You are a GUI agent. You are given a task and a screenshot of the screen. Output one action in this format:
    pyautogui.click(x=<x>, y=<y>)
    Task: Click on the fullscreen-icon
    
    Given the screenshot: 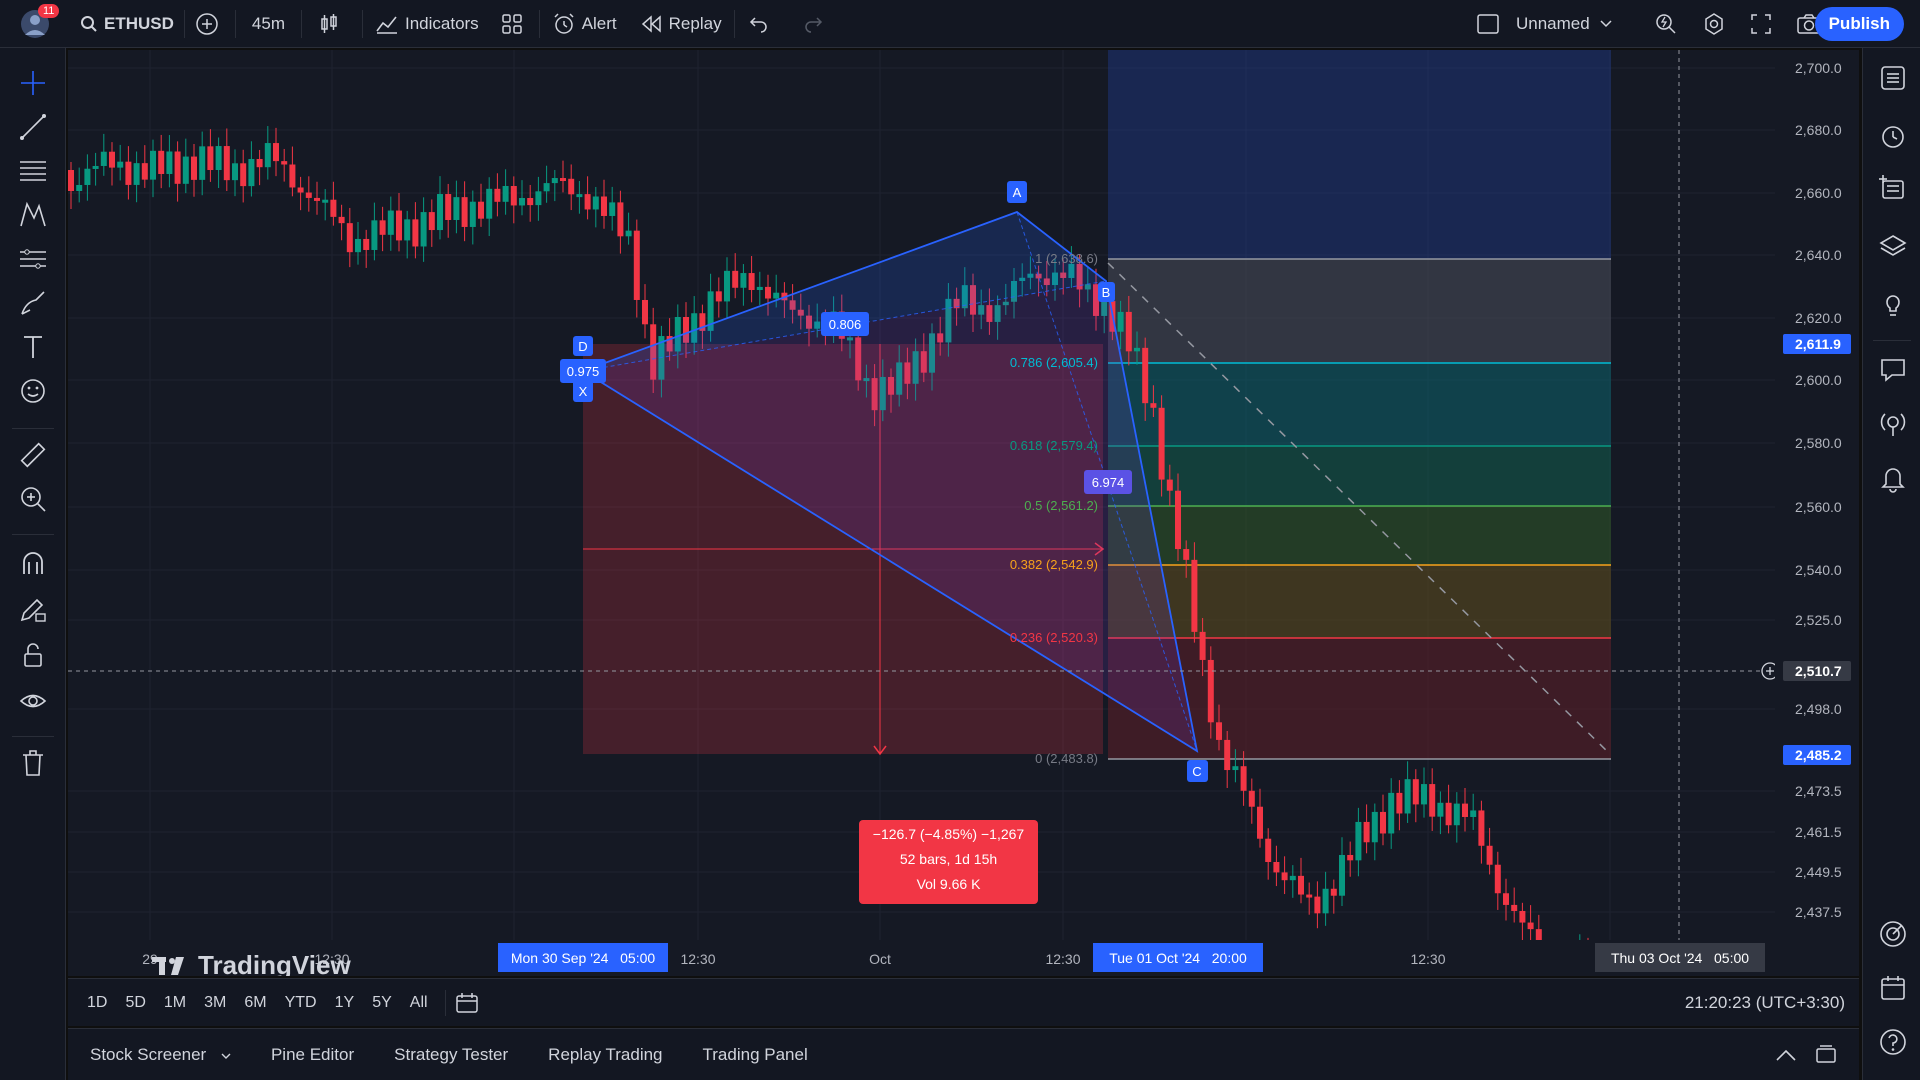 What is the action you would take?
    pyautogui.click(x=1761, y=23)
    